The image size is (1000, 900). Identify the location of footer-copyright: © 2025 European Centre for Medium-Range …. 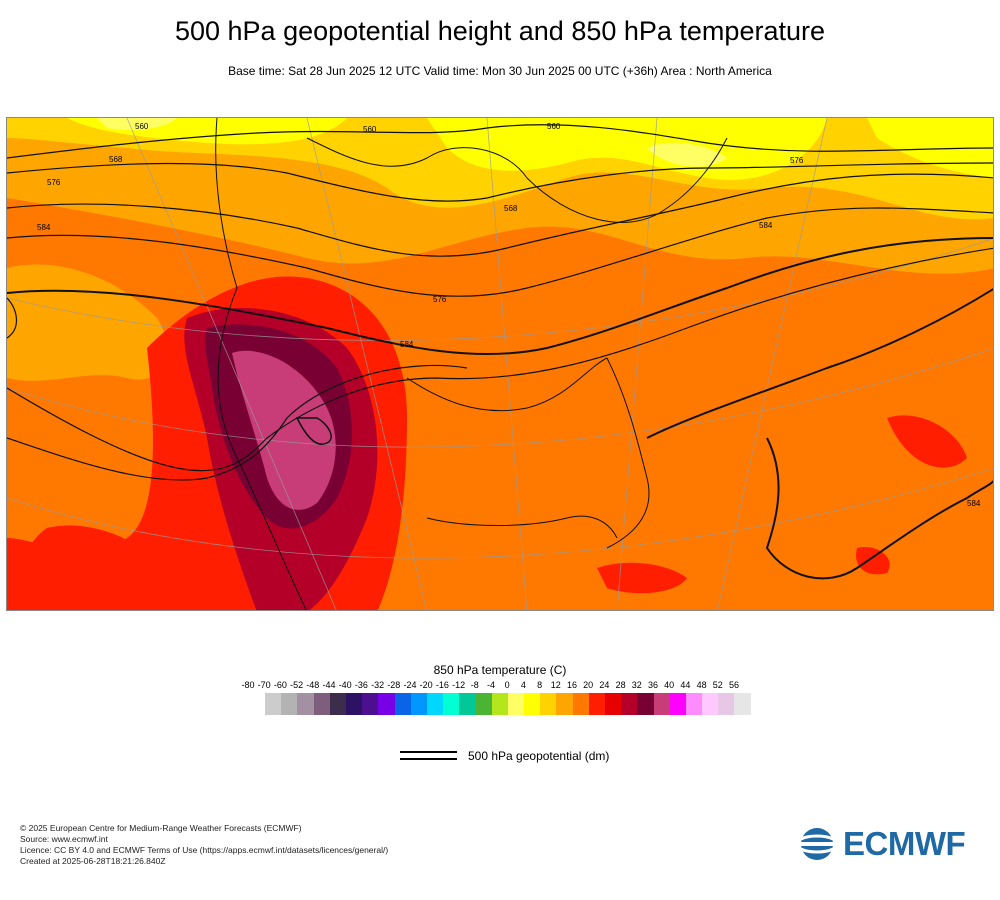
(161, 828).